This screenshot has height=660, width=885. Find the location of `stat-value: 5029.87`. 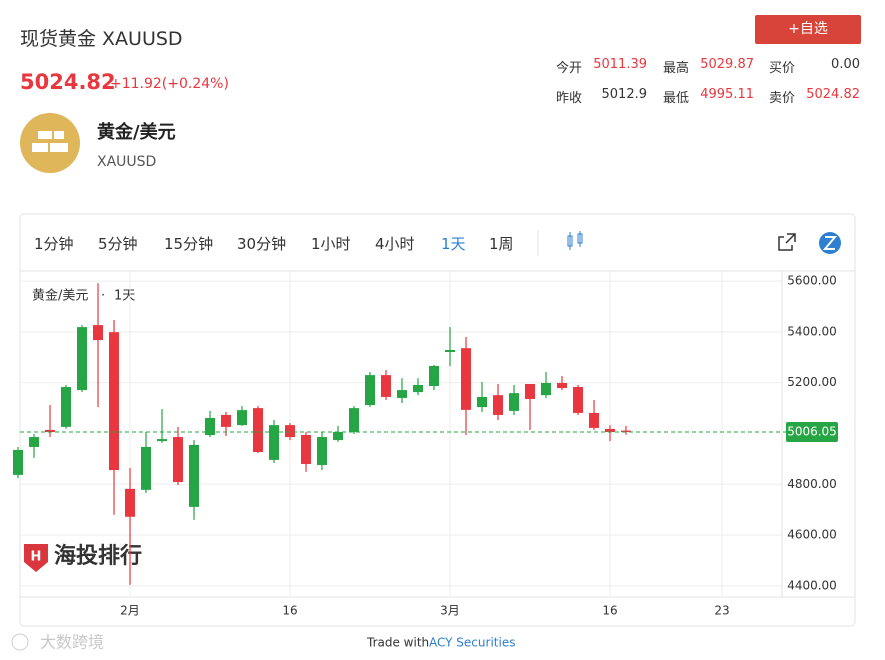

stat-value: 5029.87 is located at coordinates (727, 64).